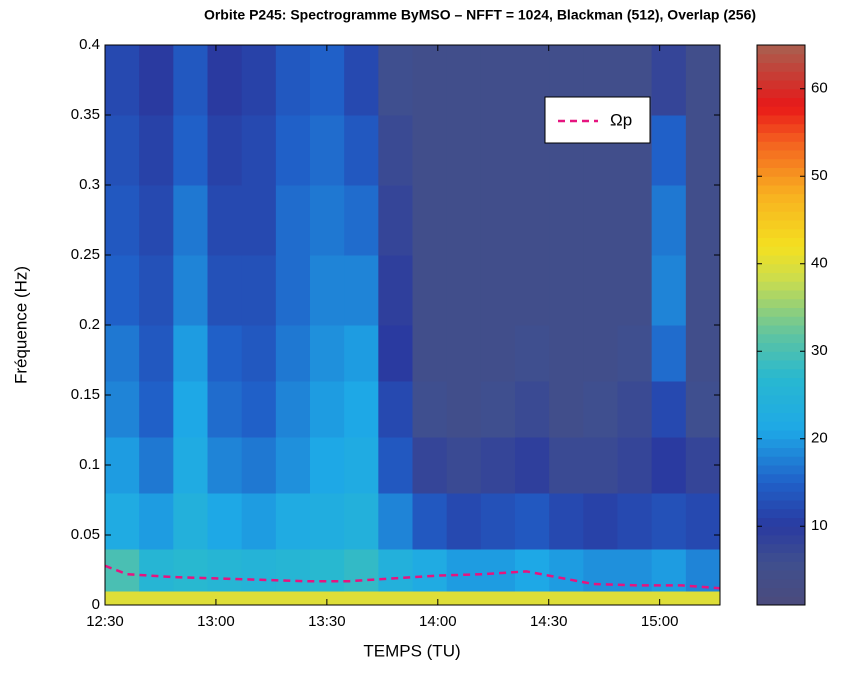 The height and width of the screenshot is (673, 850). What do you see at coordinates (438, 621) in the screenshot?
I see `x-tick-label: 14:00` at bounding box center [438, 621].